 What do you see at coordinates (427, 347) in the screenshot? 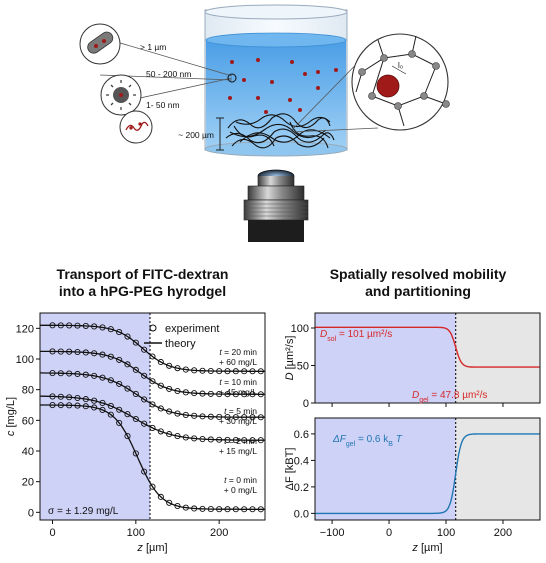
I see `diffusivity-curve` at bounding box center [427, 347].